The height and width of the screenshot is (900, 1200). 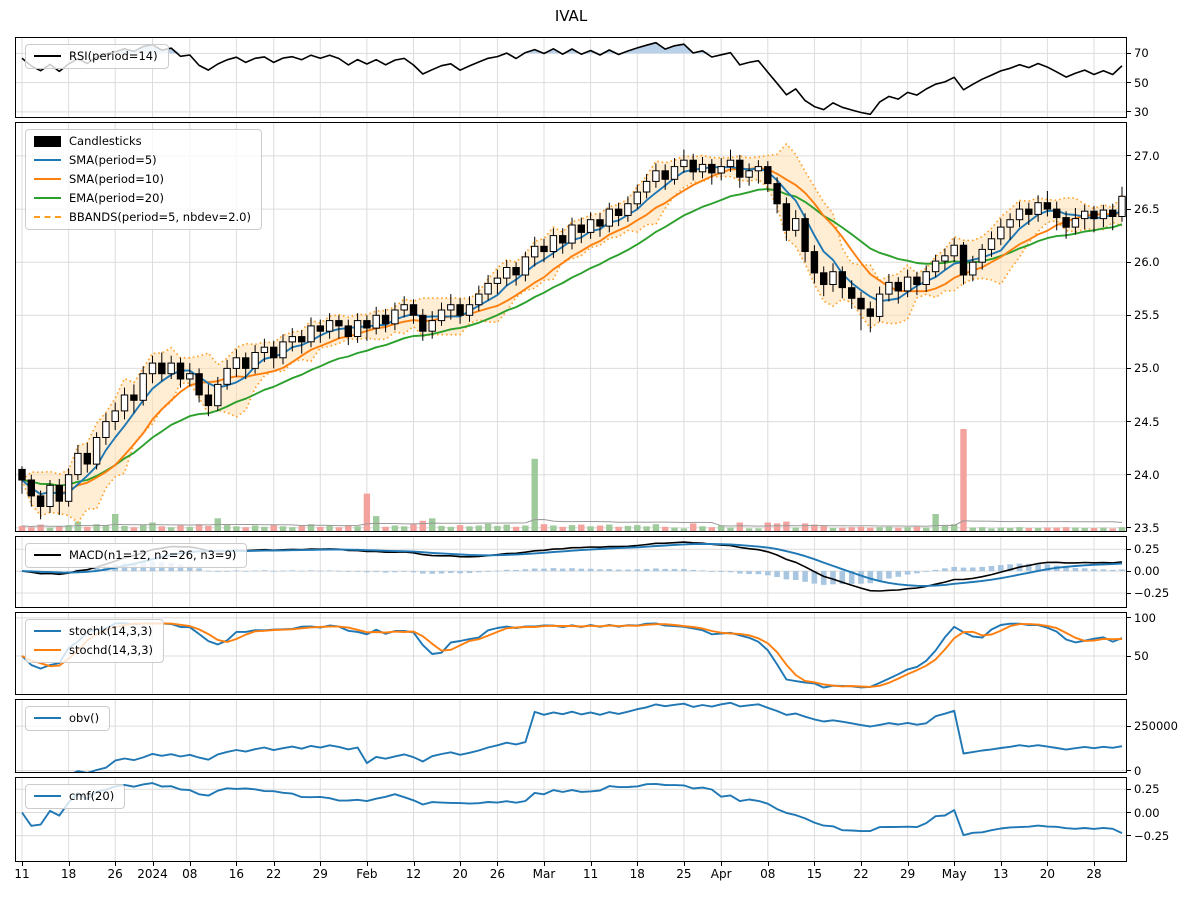 I want to click on legend-label: obv(), so click(x=84, y=718).